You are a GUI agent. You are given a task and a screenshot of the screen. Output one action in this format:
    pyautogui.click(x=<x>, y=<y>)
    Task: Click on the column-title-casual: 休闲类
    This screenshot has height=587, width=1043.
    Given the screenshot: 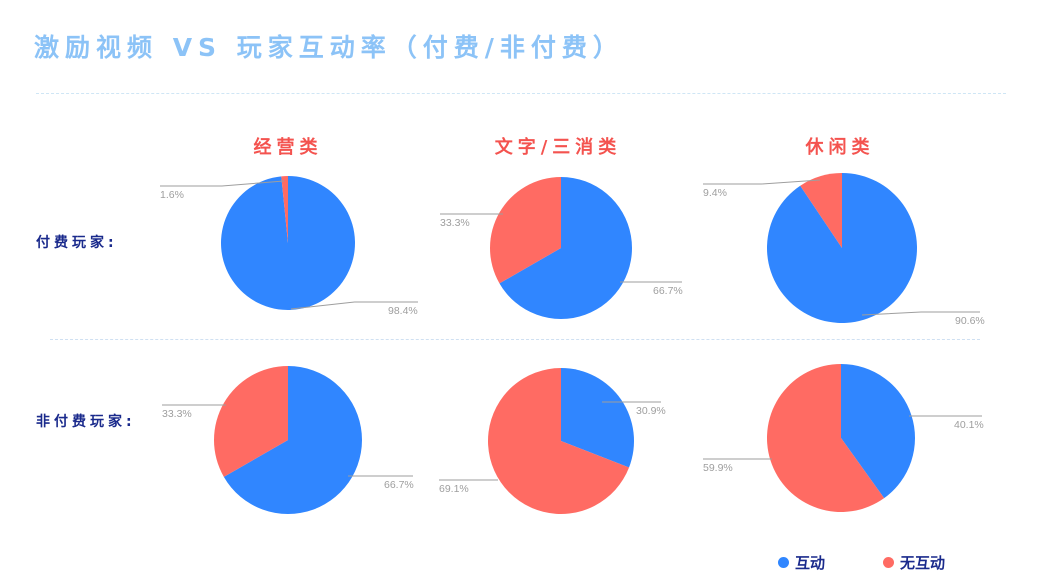 What is the action you would take?
    pyautogui.click(x=840, y=147)
    